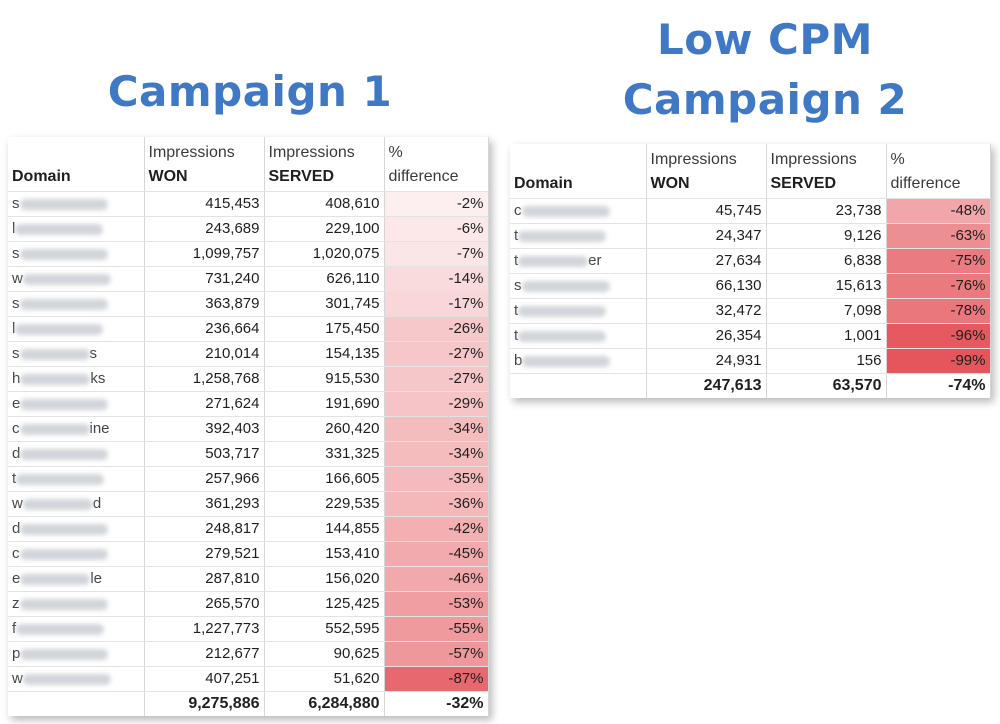 This screenshot has height=724, width=1000. What do you see at coordinates (204, 229) in the screenshot?
I see `won-cell: 243,689` at bounding box center [204, 229].